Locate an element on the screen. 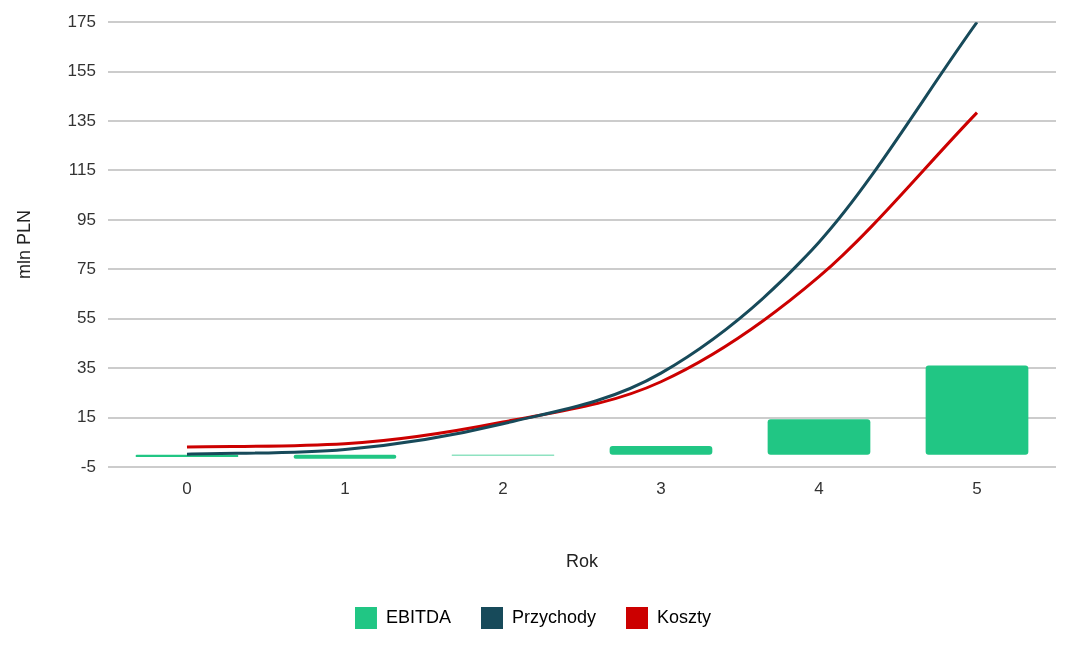  y-tick-label: 55 is located at coordinates (86, 318).